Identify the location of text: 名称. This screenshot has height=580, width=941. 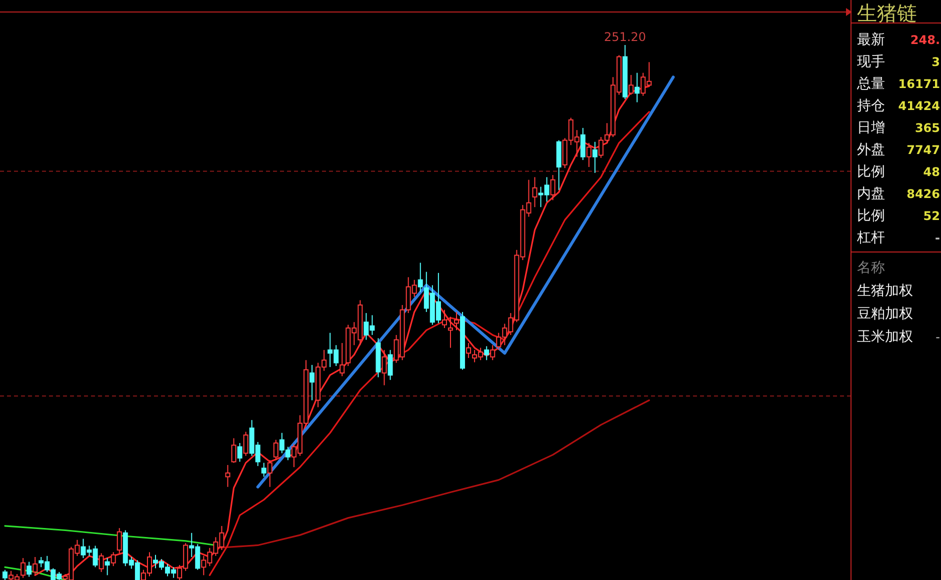
(871, 268).